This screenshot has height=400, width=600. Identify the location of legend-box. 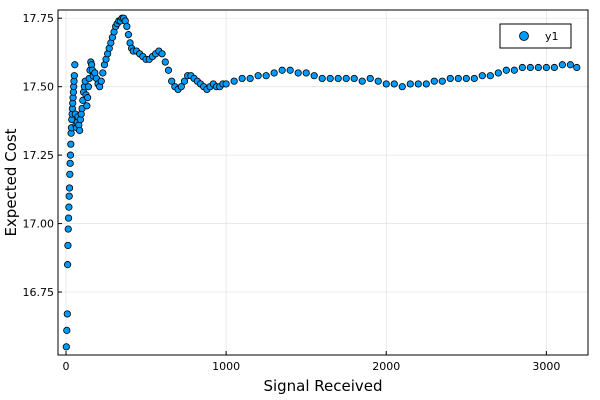
(535, 36).